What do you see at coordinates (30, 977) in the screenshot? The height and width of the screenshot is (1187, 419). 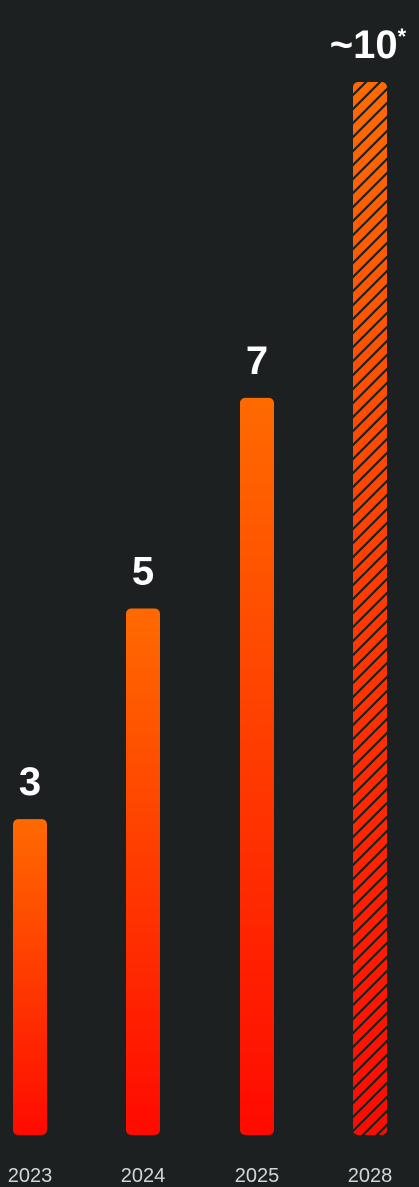 I see `bar-2023` at bounding box center [30, 977].